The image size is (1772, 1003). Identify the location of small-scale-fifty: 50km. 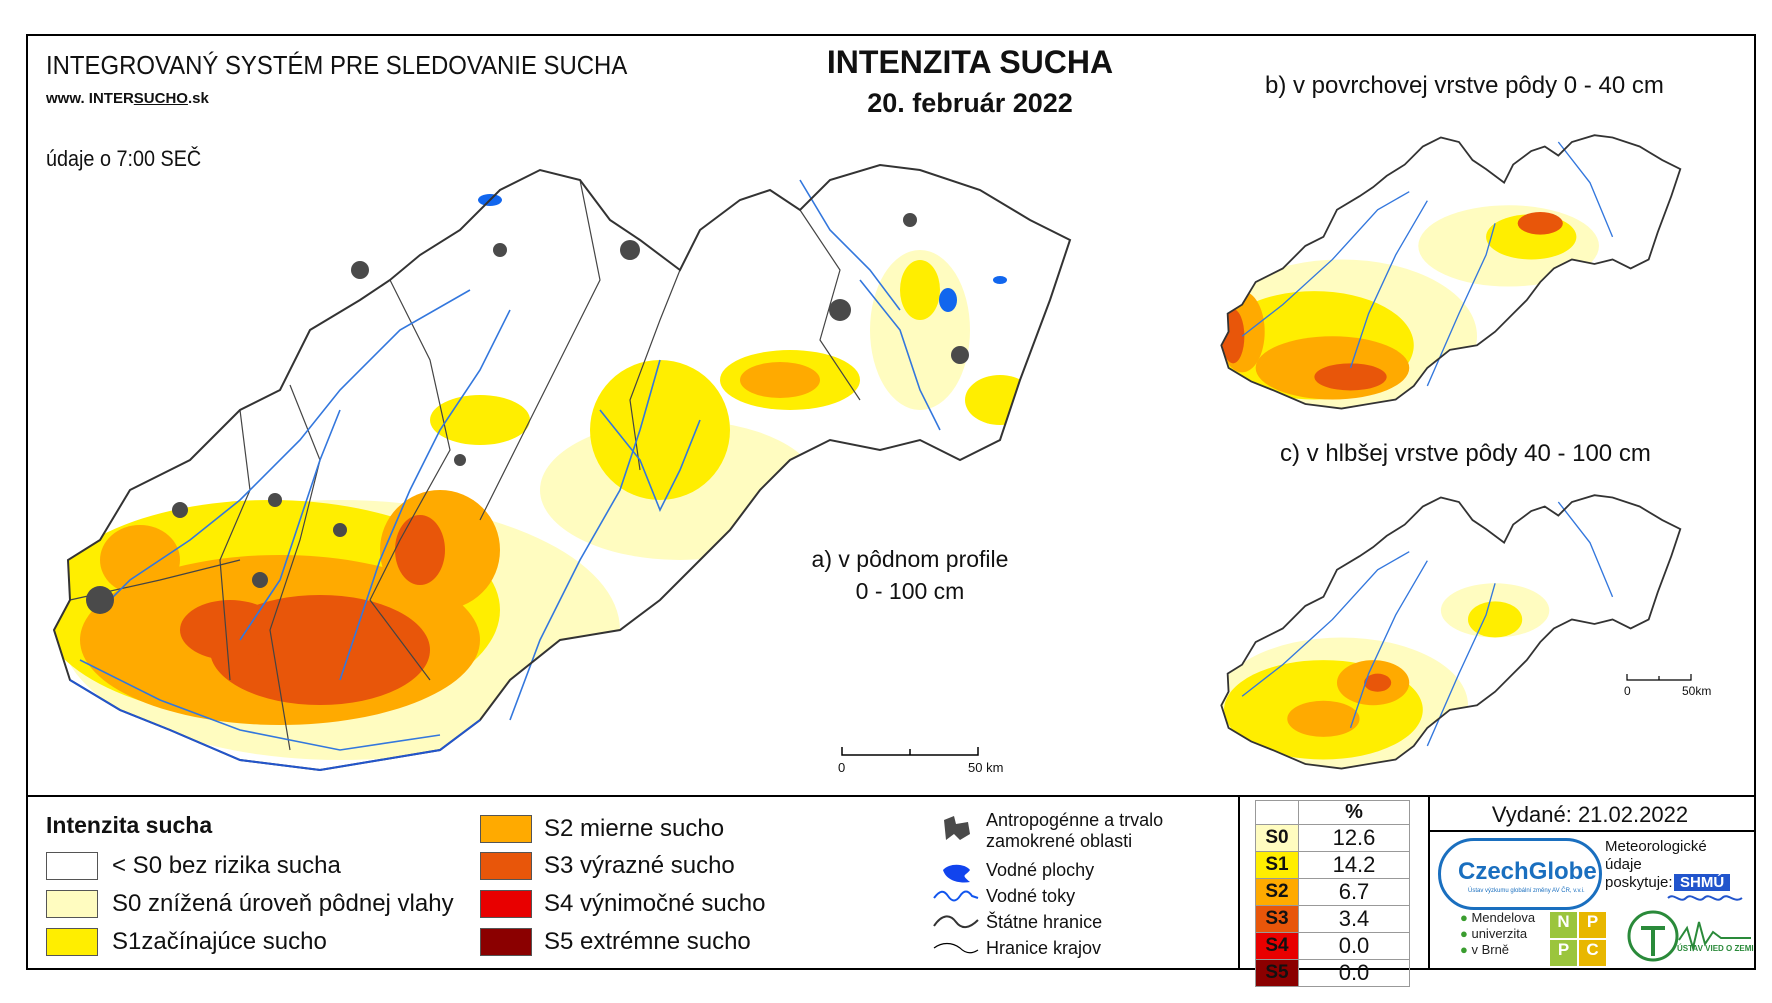
(1697, 691).